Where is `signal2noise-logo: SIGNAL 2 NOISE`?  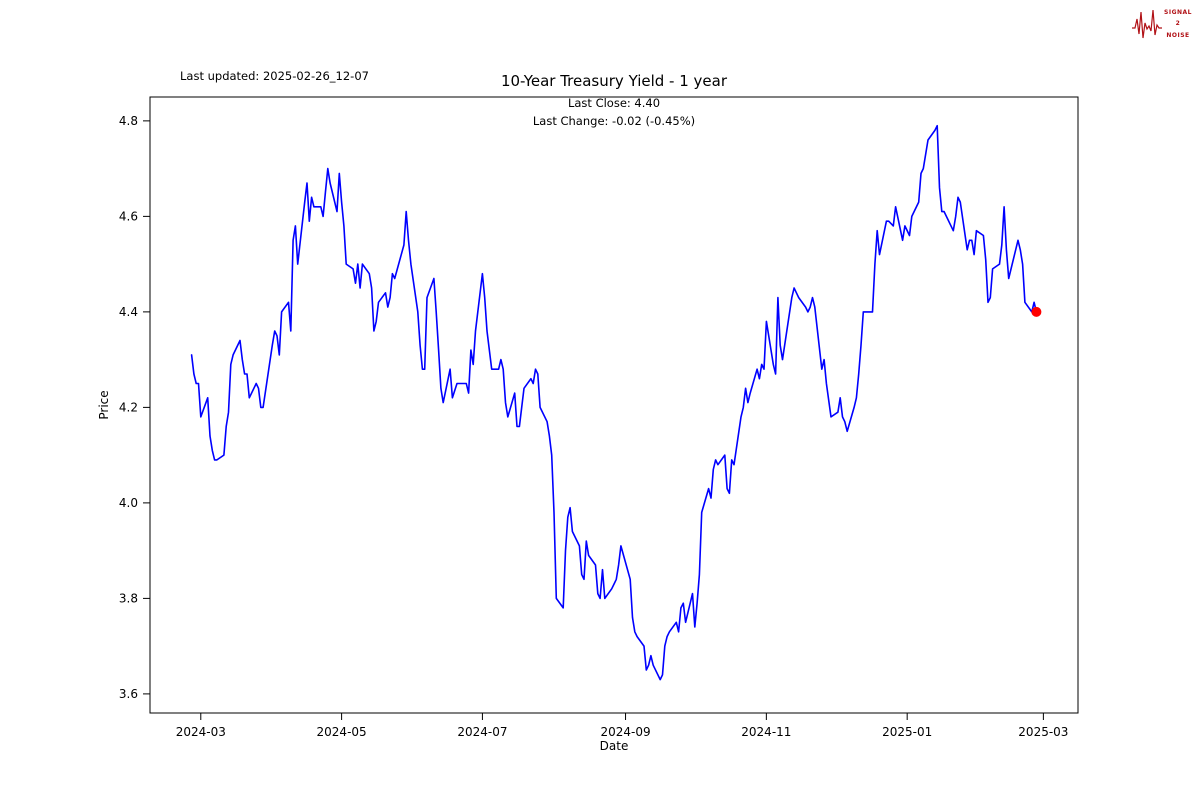 signal2noise-logo: SIGNAL 2 NOISE is located at coordinates (1162, 24).